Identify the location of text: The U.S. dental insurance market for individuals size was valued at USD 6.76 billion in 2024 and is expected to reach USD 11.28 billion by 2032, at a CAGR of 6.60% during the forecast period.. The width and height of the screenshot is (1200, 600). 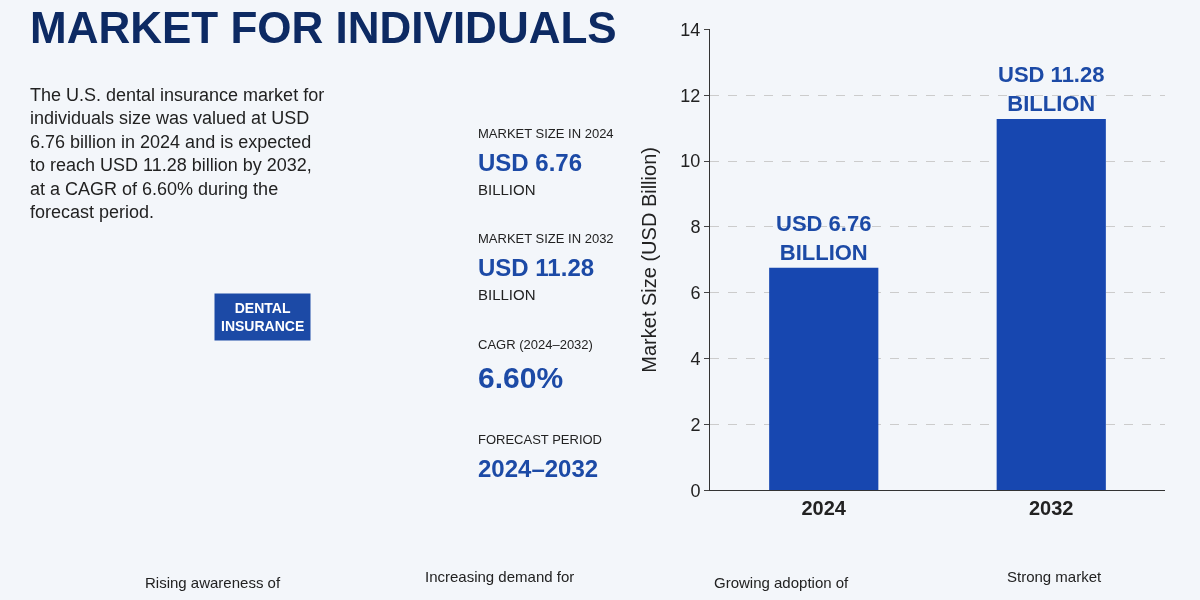
(177, 153).